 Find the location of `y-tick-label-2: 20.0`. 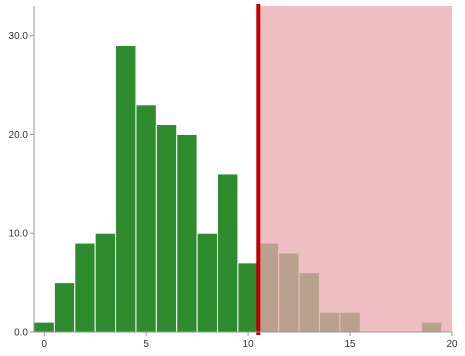

y-tick-label-2: 20.0 is located at coordinates (19, 135).